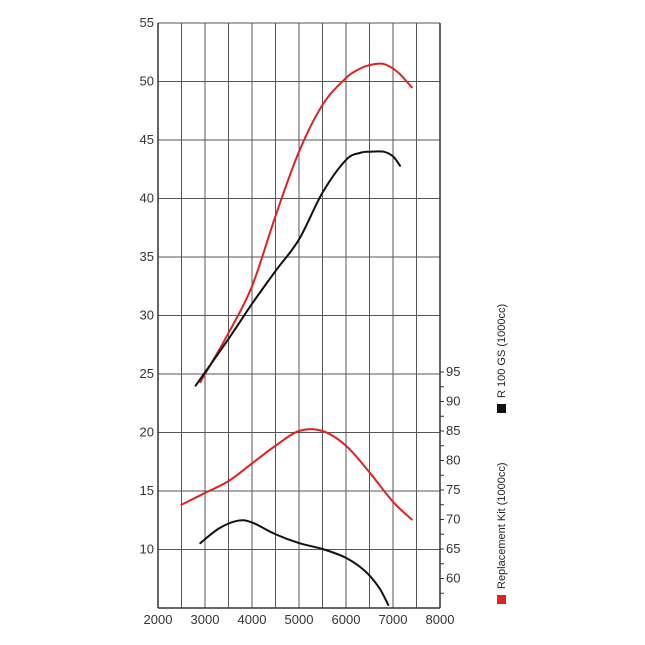 The width and height of the screenshot is (645, 645). I want to click on y-right-tick-label: 65, so click(453, 548).